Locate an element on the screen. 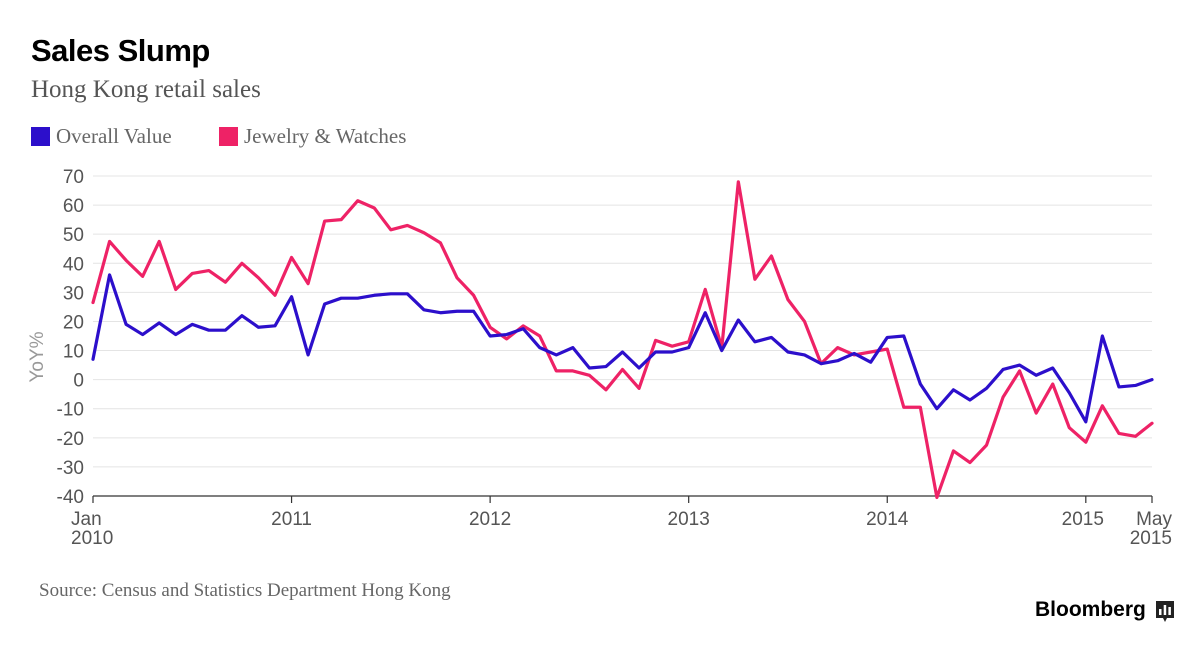  legend-item-overall-value: Overall Value is located at coordinates (101, 136).